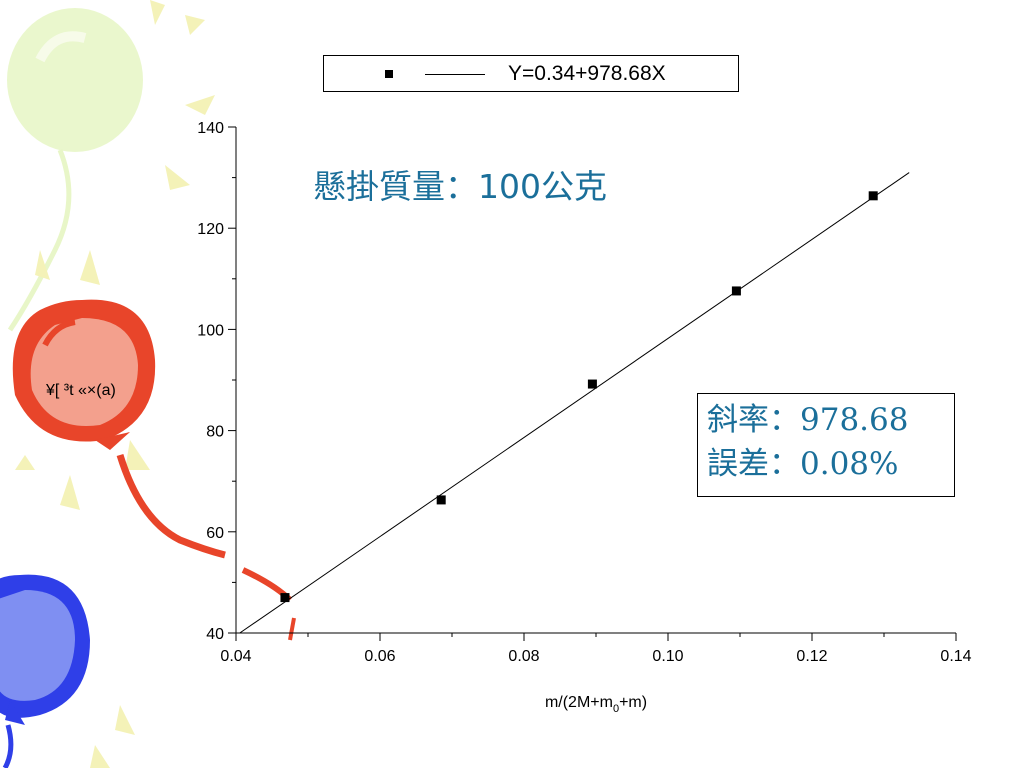  What do you see at coordinates (210, 128) in the screenshot?
I see `y-tick-label: 140` at bounding box center [210, 128].